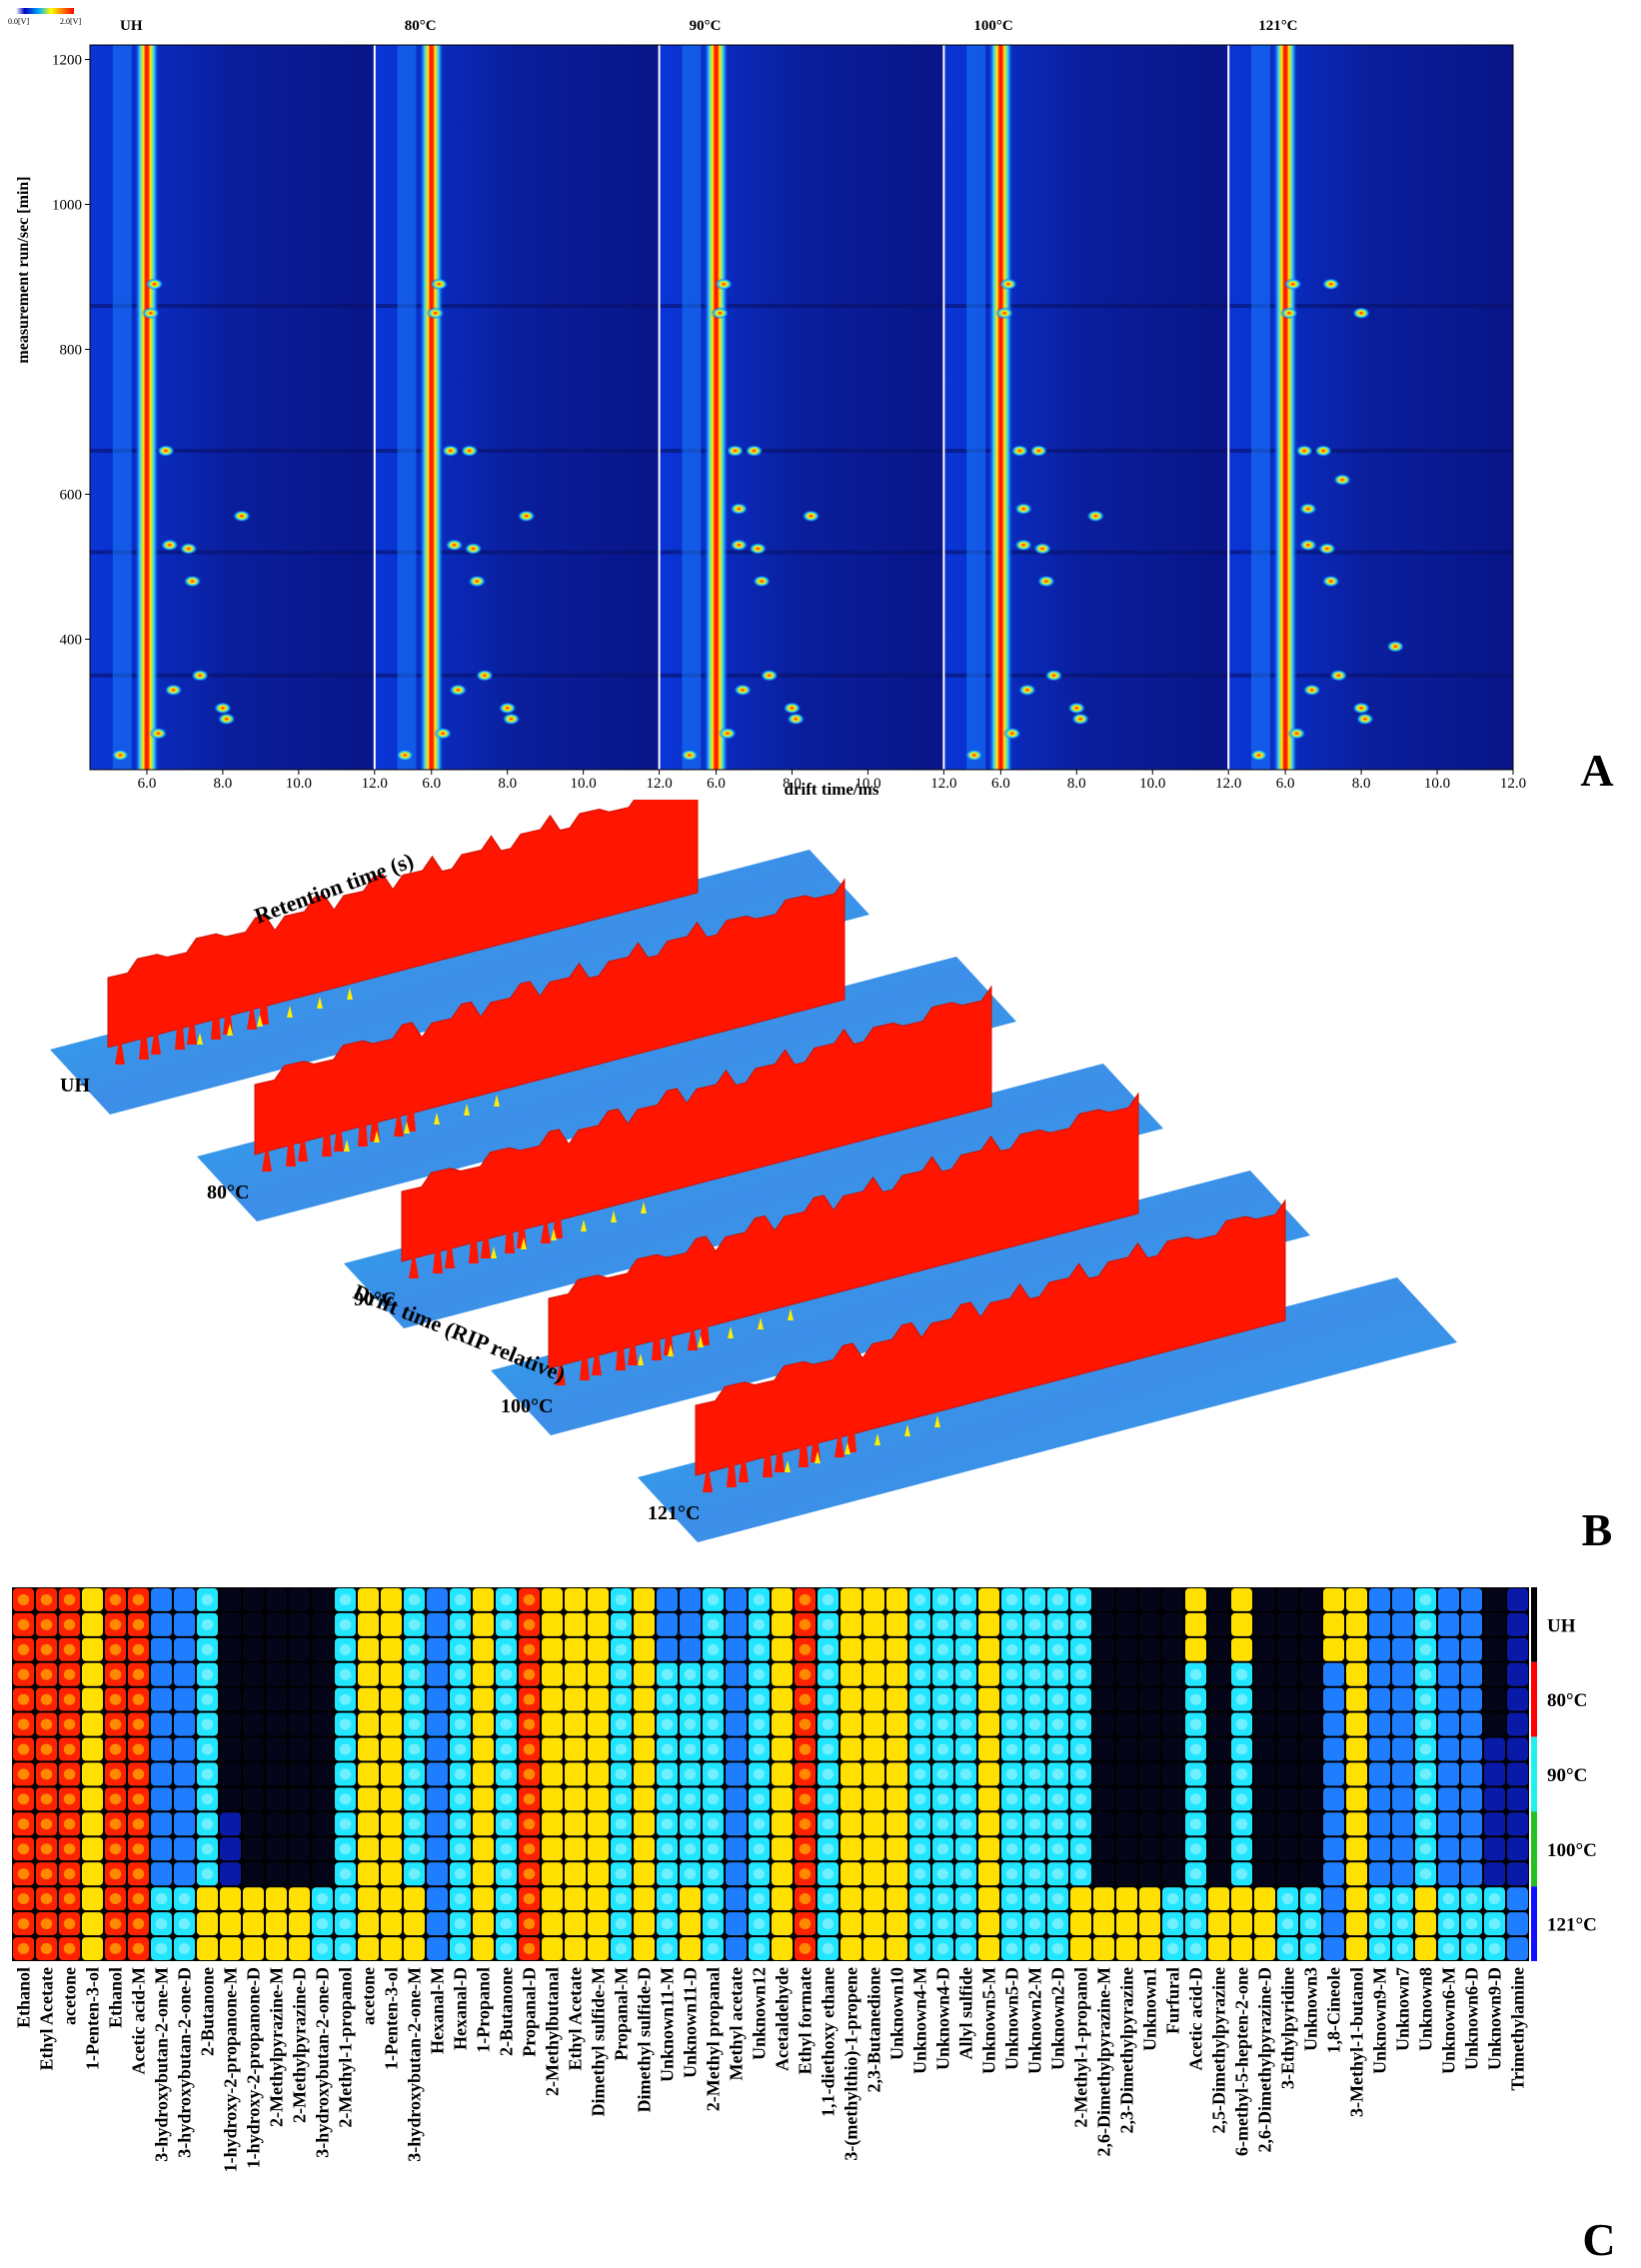 This screenshot has height=2268, width=1641. What do you see at coordinates (320, 1003) in the screenshot?
I see `minor-peak` at bounding box center [320, 1003].